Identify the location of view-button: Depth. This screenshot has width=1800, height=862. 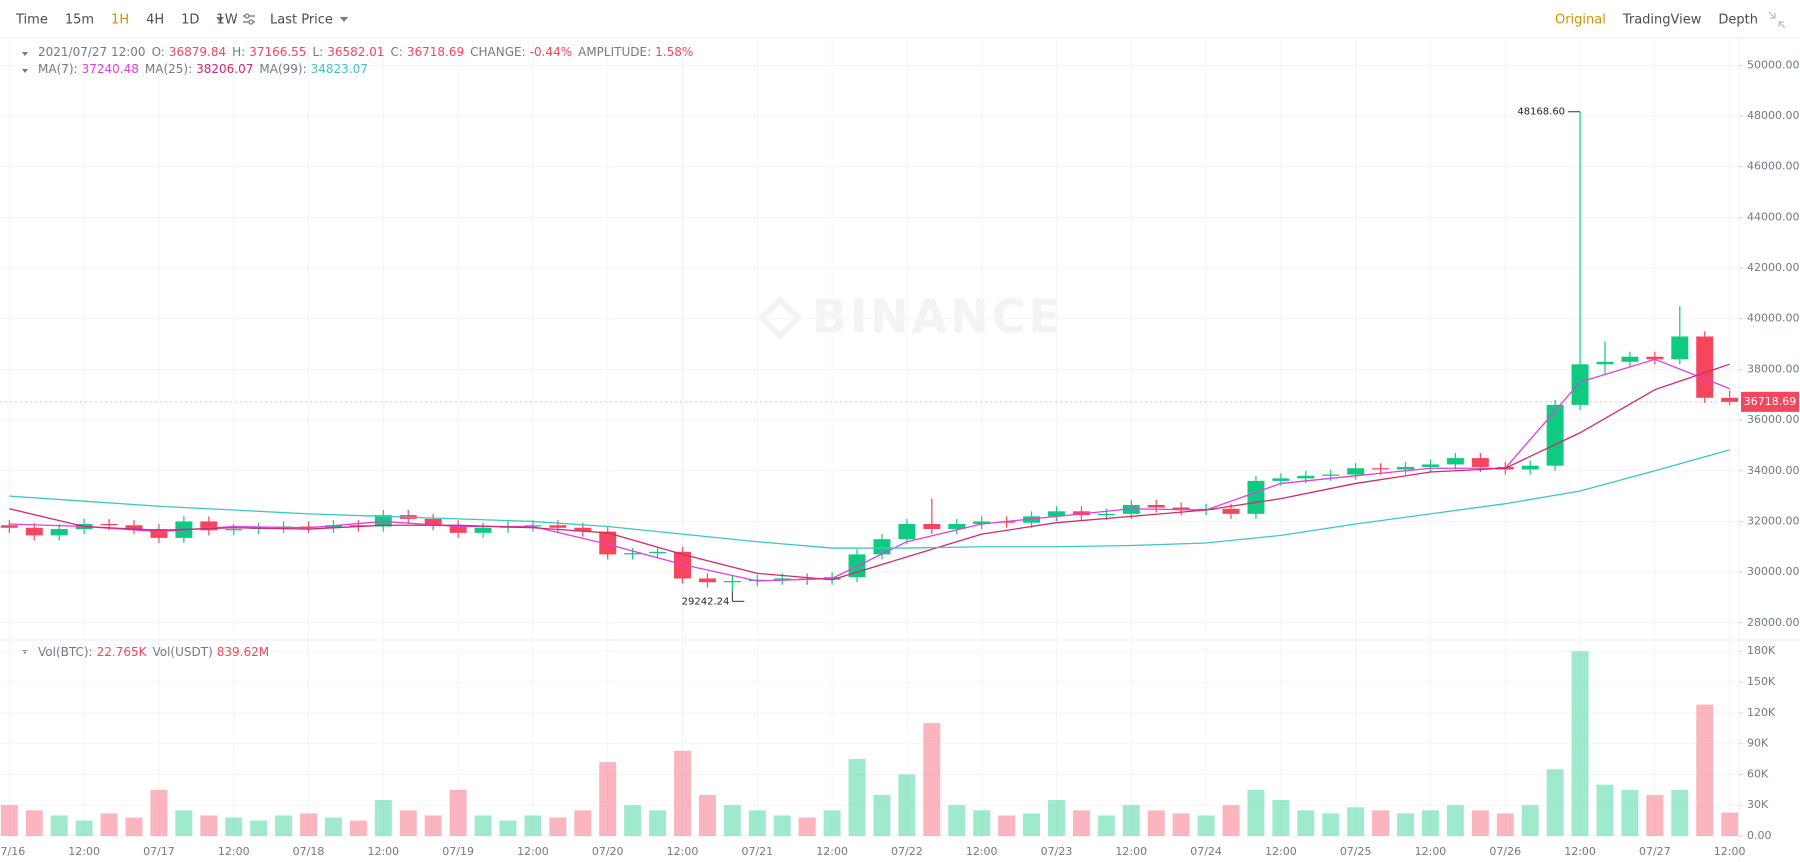
(1738, 20).